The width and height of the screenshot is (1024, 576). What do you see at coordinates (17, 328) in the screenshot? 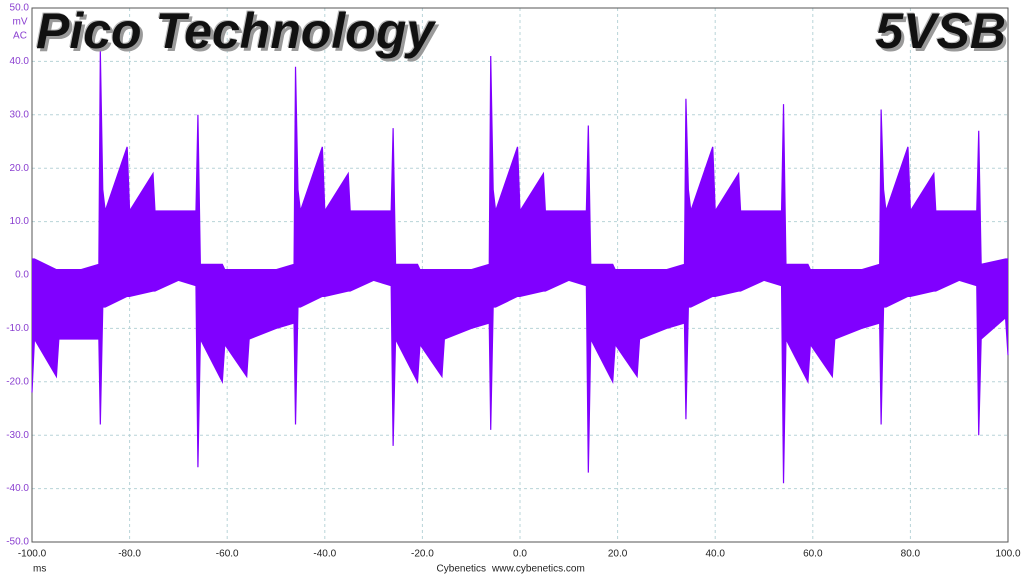
I see `y-tick-label: -10.0` at bounding box center [17, 328].